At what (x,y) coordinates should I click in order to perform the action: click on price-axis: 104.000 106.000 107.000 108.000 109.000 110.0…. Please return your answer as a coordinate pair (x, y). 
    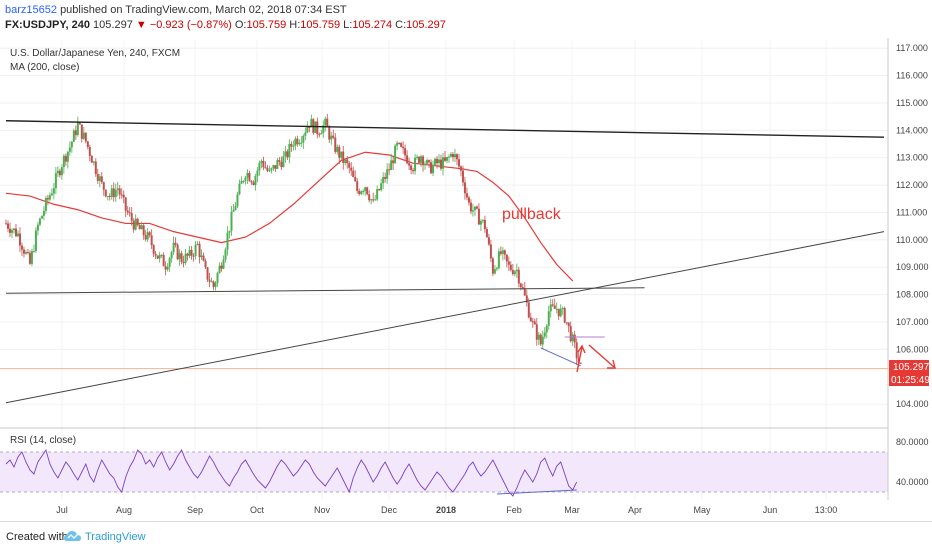
    Looking at the image, I should click on (912, 226).